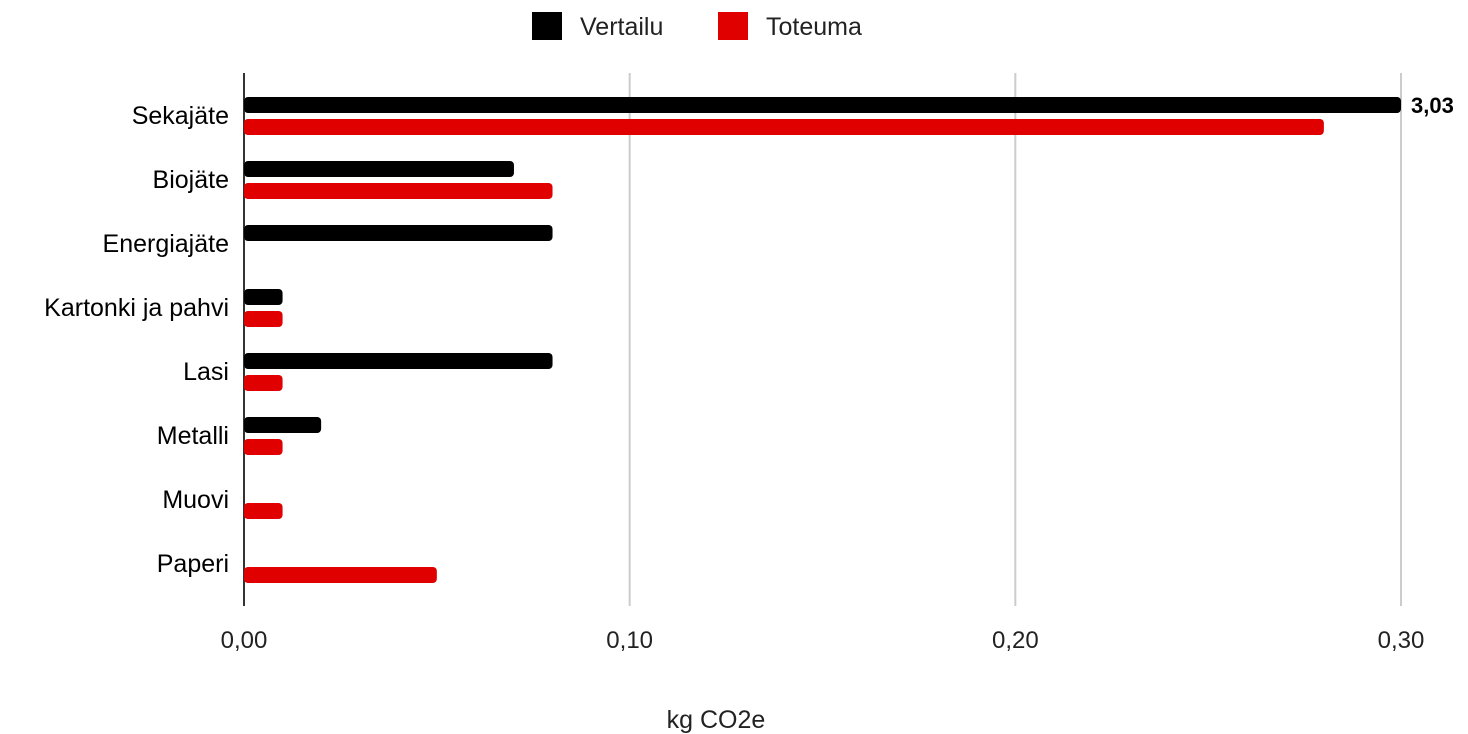 The width and height of the screenshot is (1468, 734). I want to click on x-tick-label: 0,10, so click(629, 640).